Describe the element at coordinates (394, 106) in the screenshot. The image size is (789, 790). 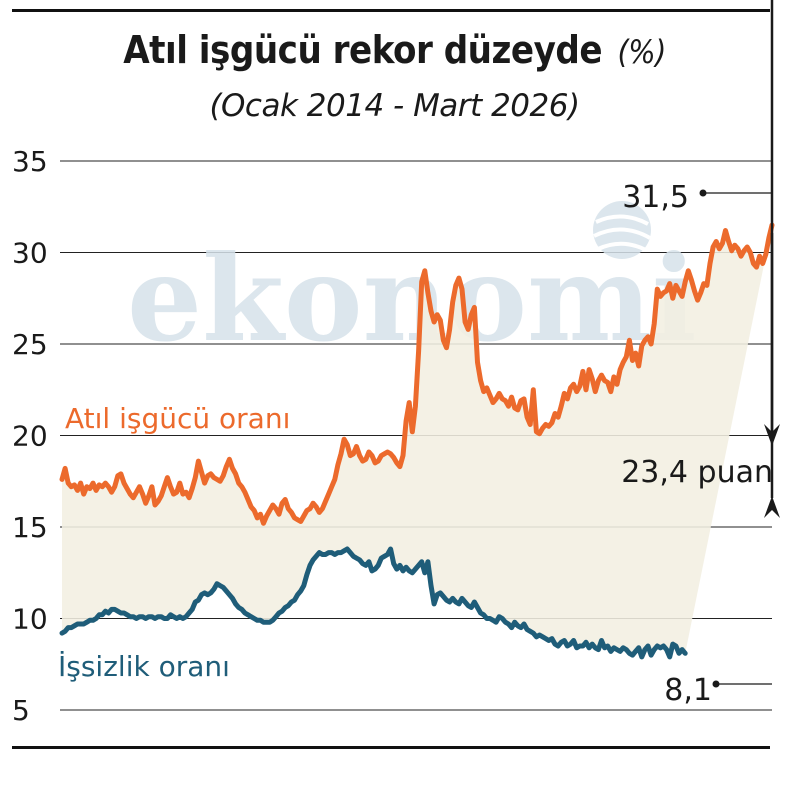
I see `chart-subtitle: (Ocak 2014 - Mart 2026)` at that location.